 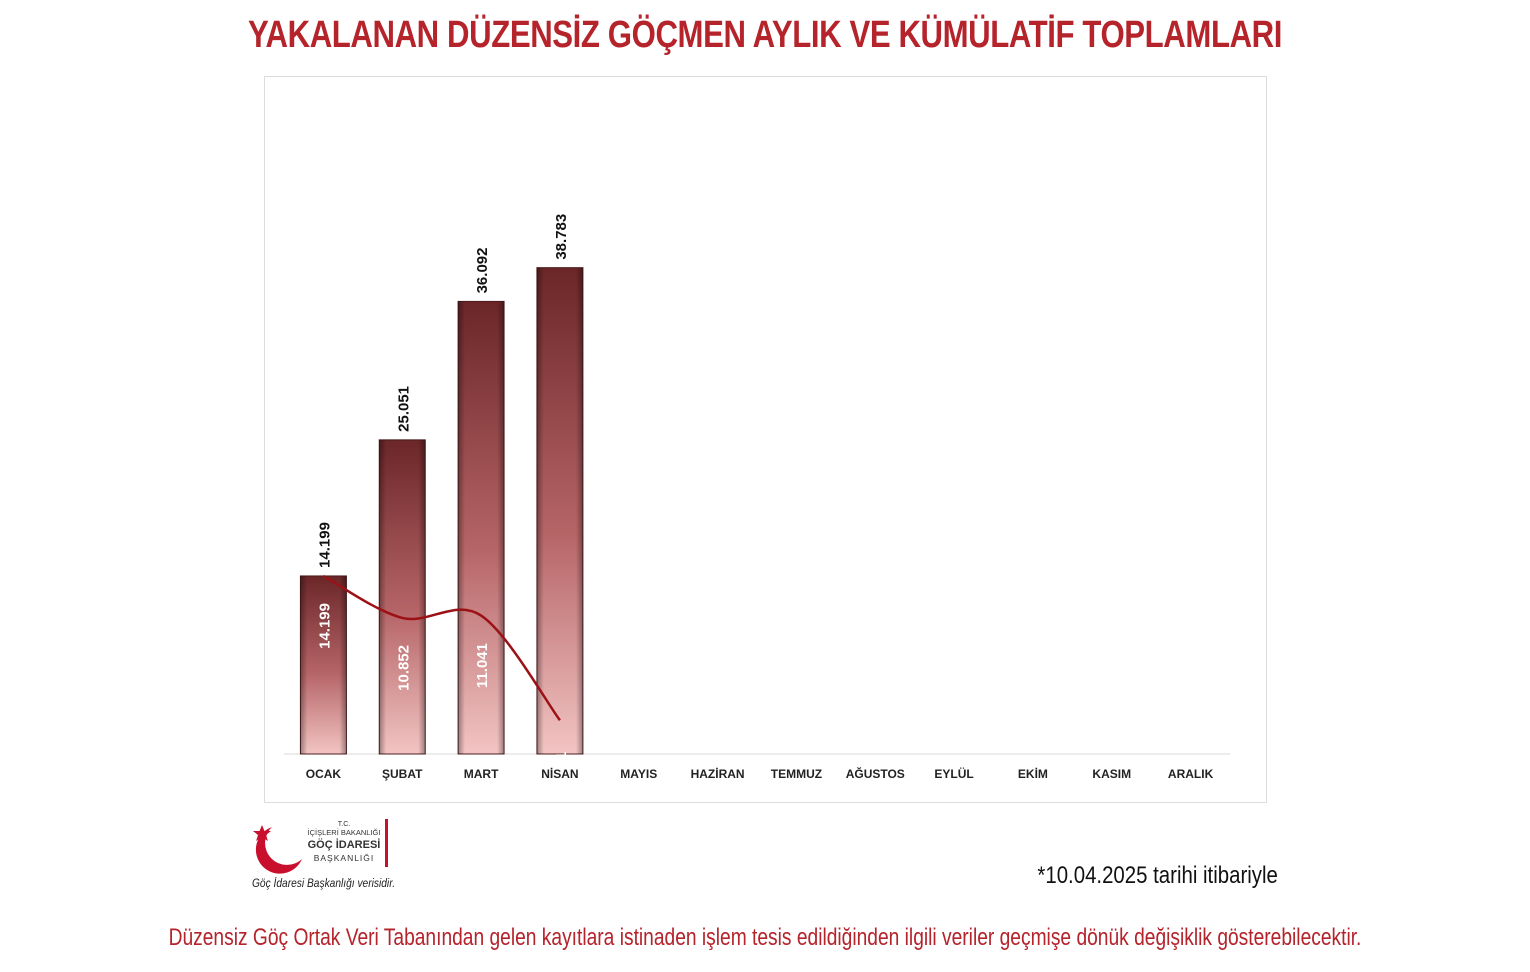 What do you see at coordinates (559, 510) in the screenshot?
I see `bar-shade-ni̇san` at bounding box center [559, 510].